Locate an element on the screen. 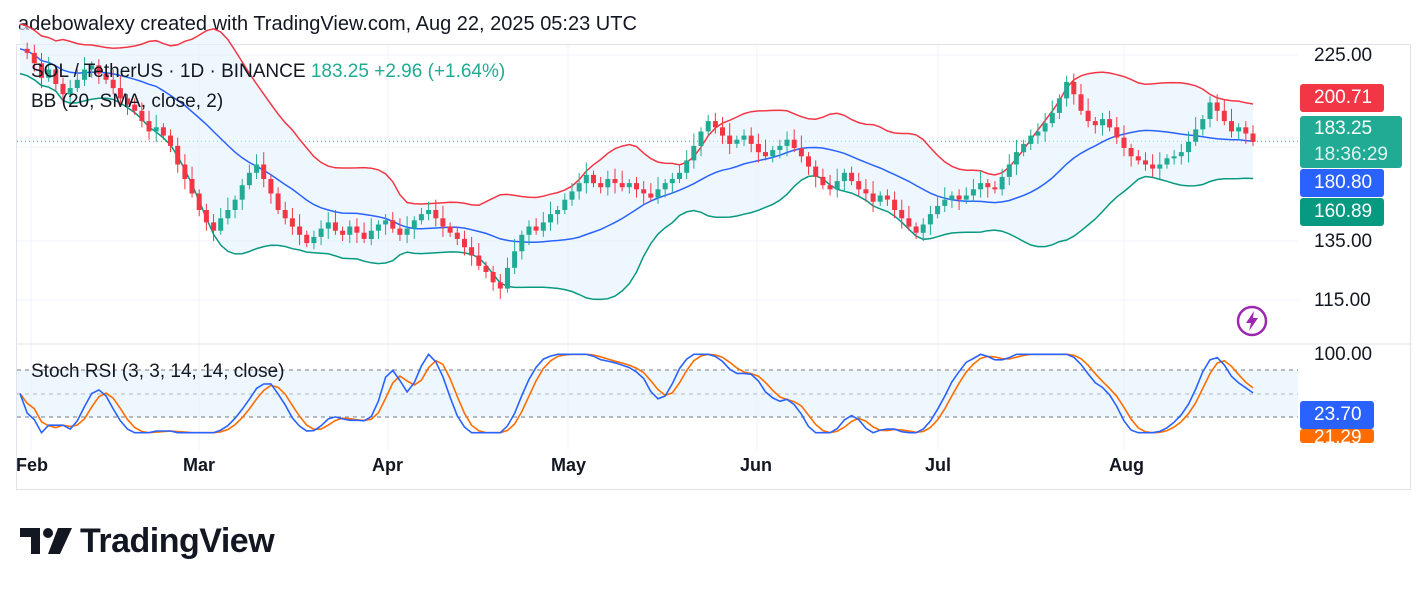 Image resolution: width=1428 pixels, height=591 pixels. last-price-badge: 183.25 18:36:29 is located at coordinates (1351, 142).